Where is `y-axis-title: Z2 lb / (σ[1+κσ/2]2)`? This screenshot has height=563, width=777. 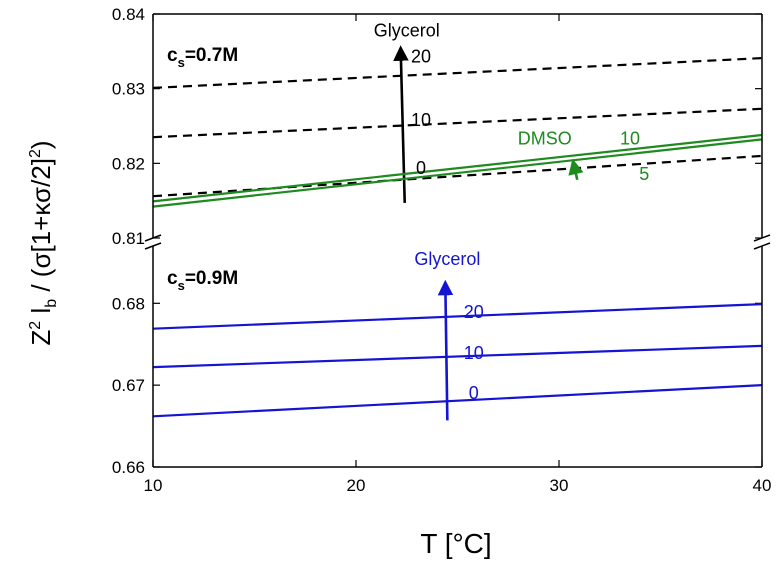 y-axis-title: Z2 lb / (σ[1+κσ/2]2) is located at coordinates (43, 242).